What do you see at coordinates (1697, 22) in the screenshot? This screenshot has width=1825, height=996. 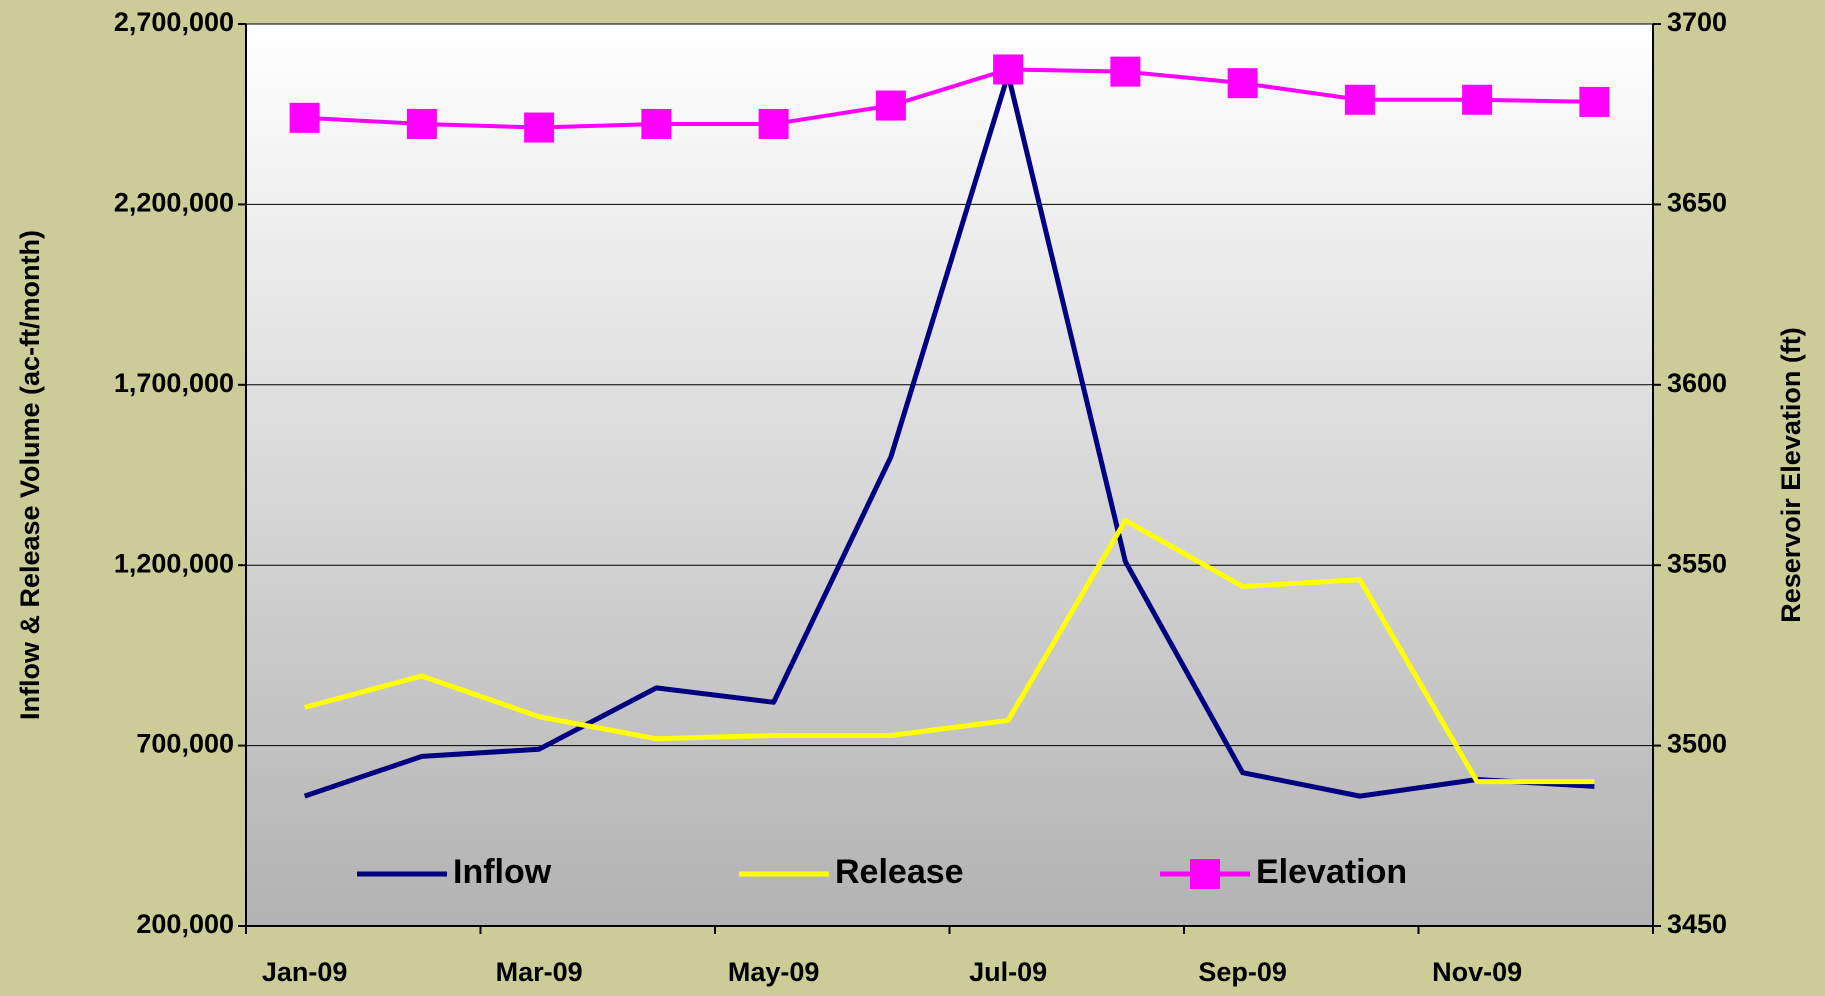 I see `y2-tick-label: 3700` at bounding box center [1697, 22].